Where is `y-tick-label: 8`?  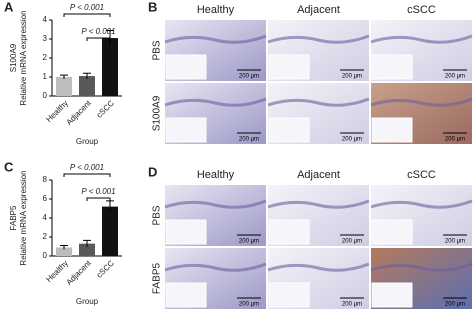
y-tick-label: 8 is located at coordinates (45, 179).